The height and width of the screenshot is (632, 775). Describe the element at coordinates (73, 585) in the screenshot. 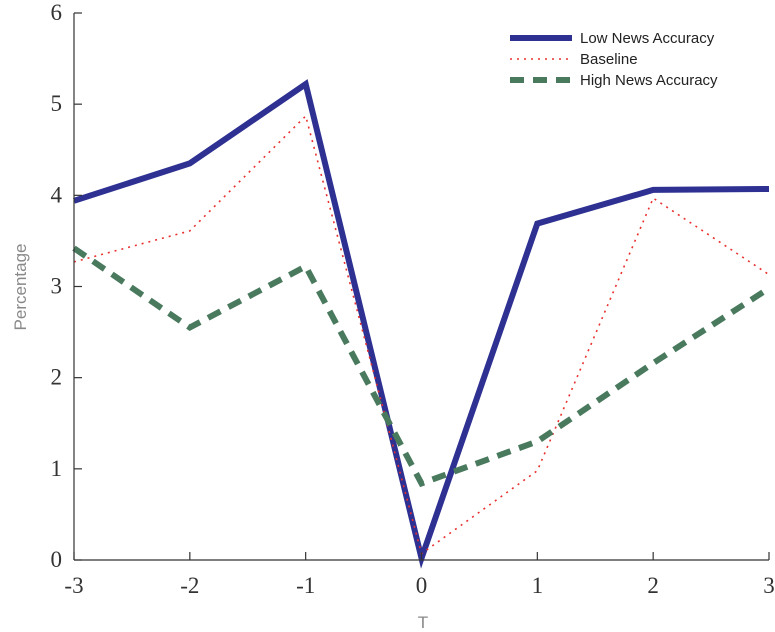

I see `x-tick-label: -3` at that location.